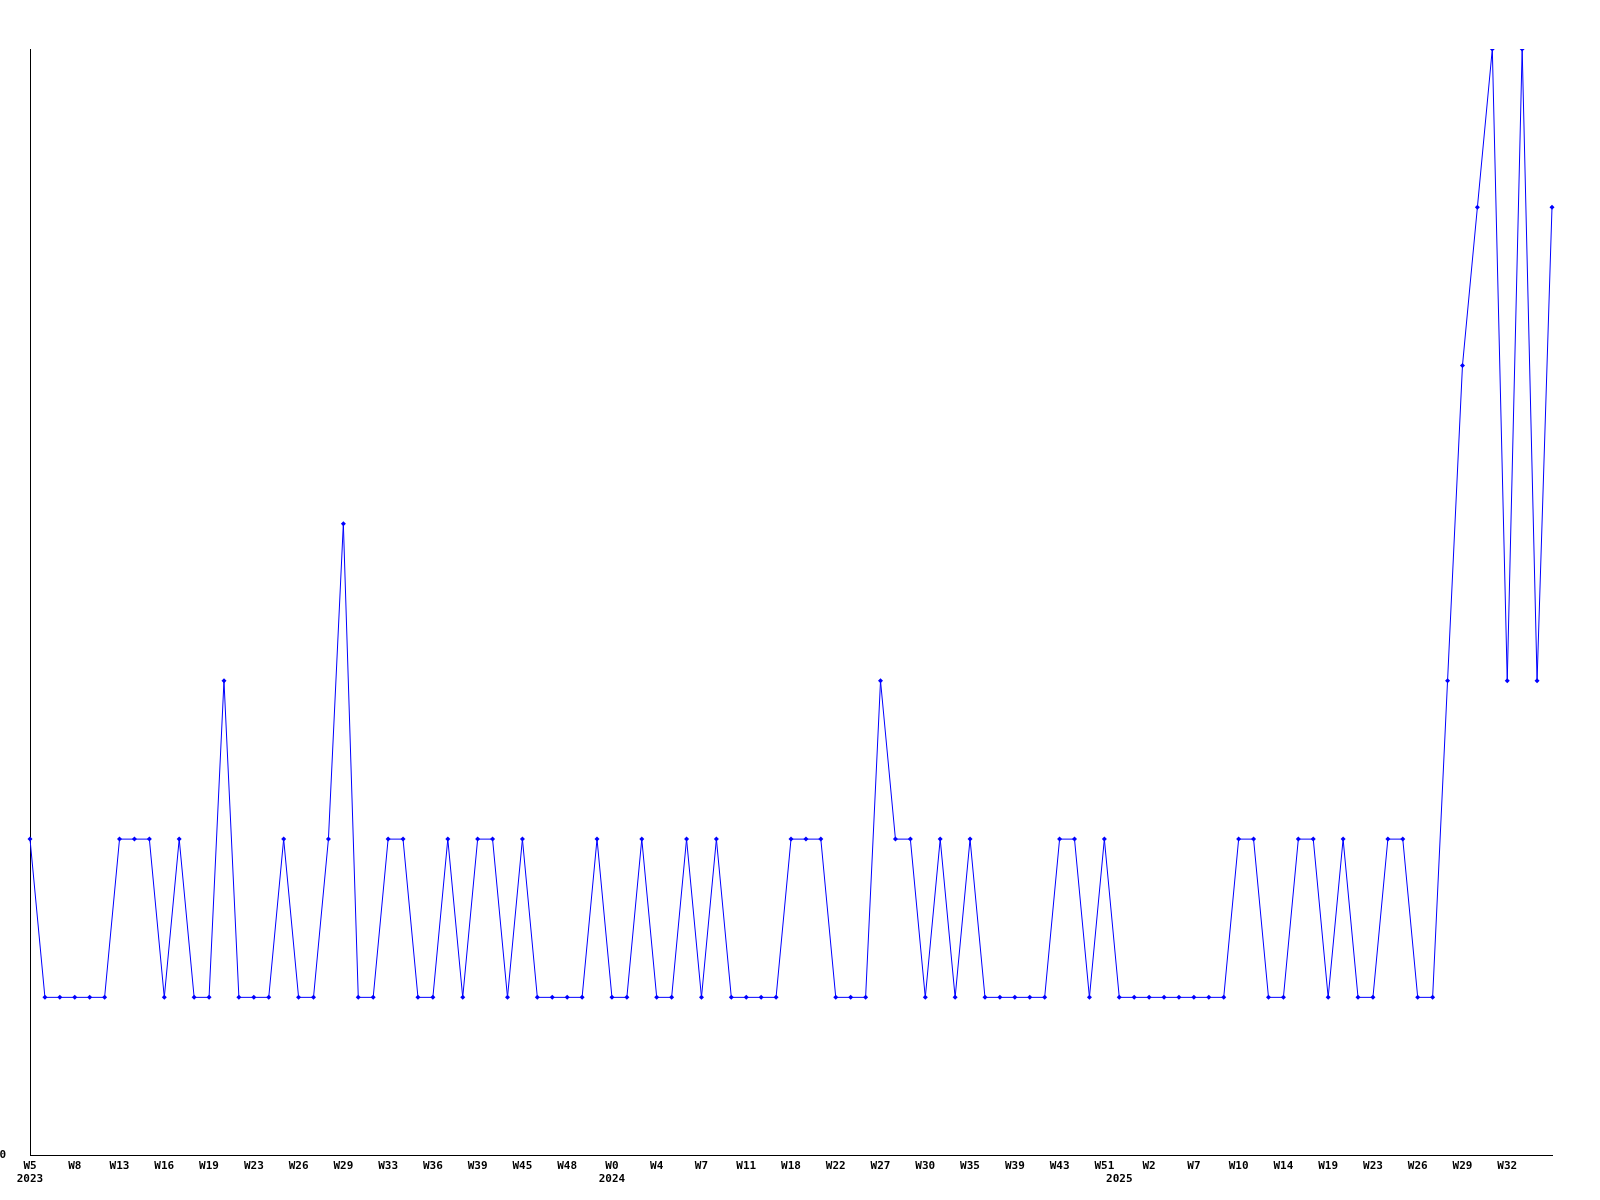 This screenshot has width=1600, height=1200. I want to click on x-tick-label: W30, so click(925, 1166).